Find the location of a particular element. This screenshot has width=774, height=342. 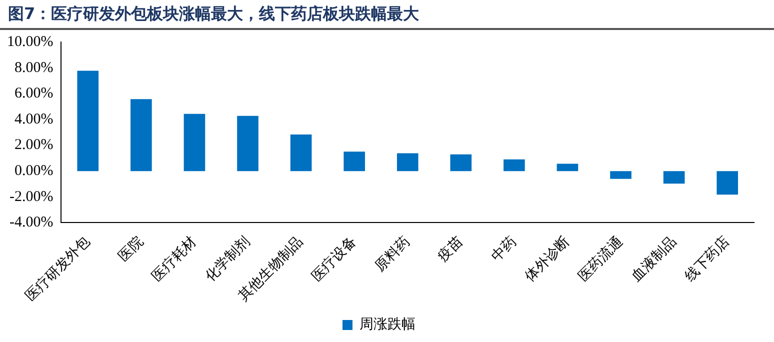

legend-label: 周涨跌幅 is located at coordinates (388, 324).